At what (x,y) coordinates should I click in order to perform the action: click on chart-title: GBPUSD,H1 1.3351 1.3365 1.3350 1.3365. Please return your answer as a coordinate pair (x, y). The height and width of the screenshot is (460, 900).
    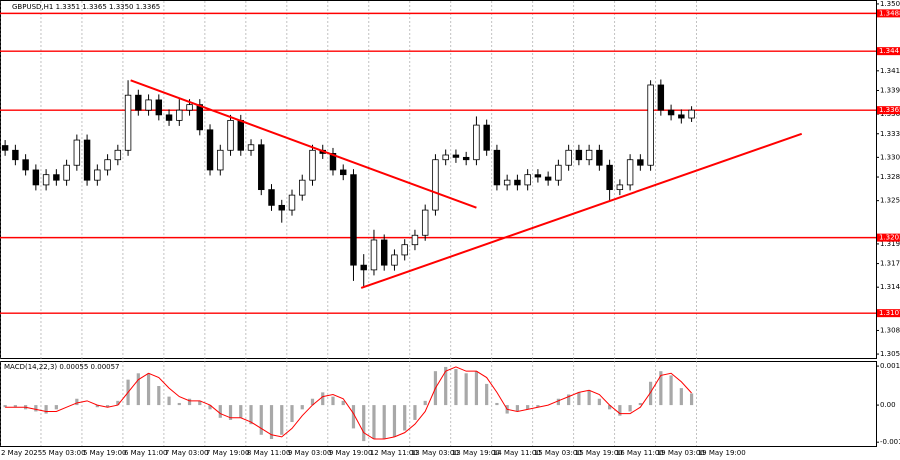
    Looking at the image, I should click on (86, 7).